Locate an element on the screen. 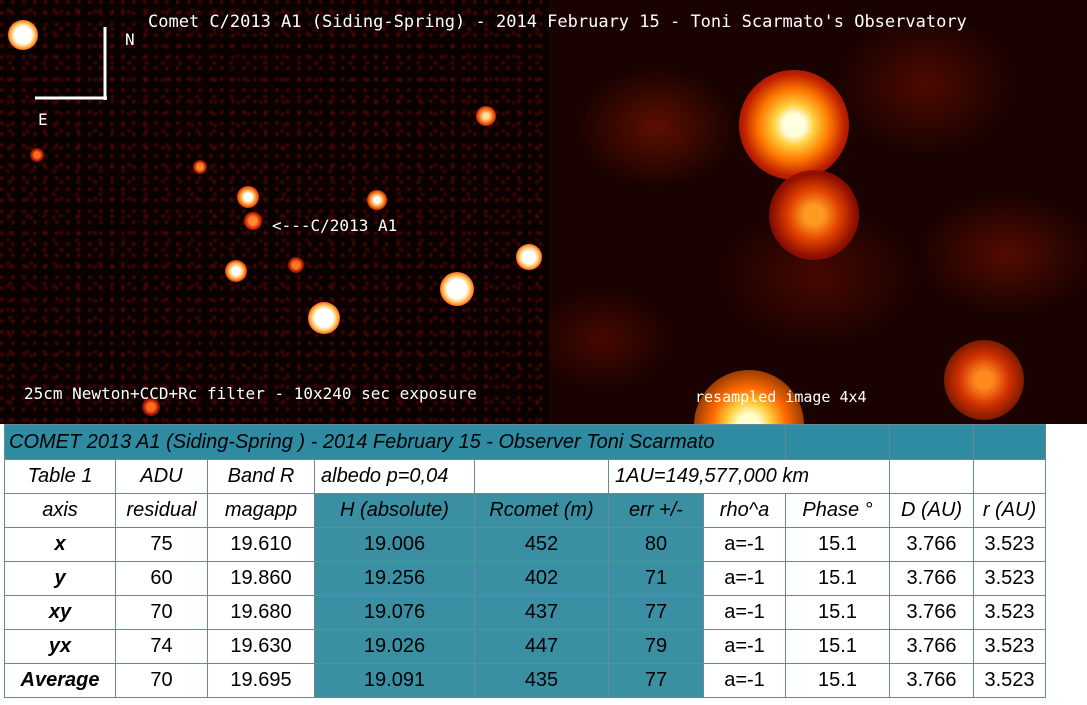 The height and width of the screenshot is (705, 1087). col-axis: axis is located at coordinates (60, 510).